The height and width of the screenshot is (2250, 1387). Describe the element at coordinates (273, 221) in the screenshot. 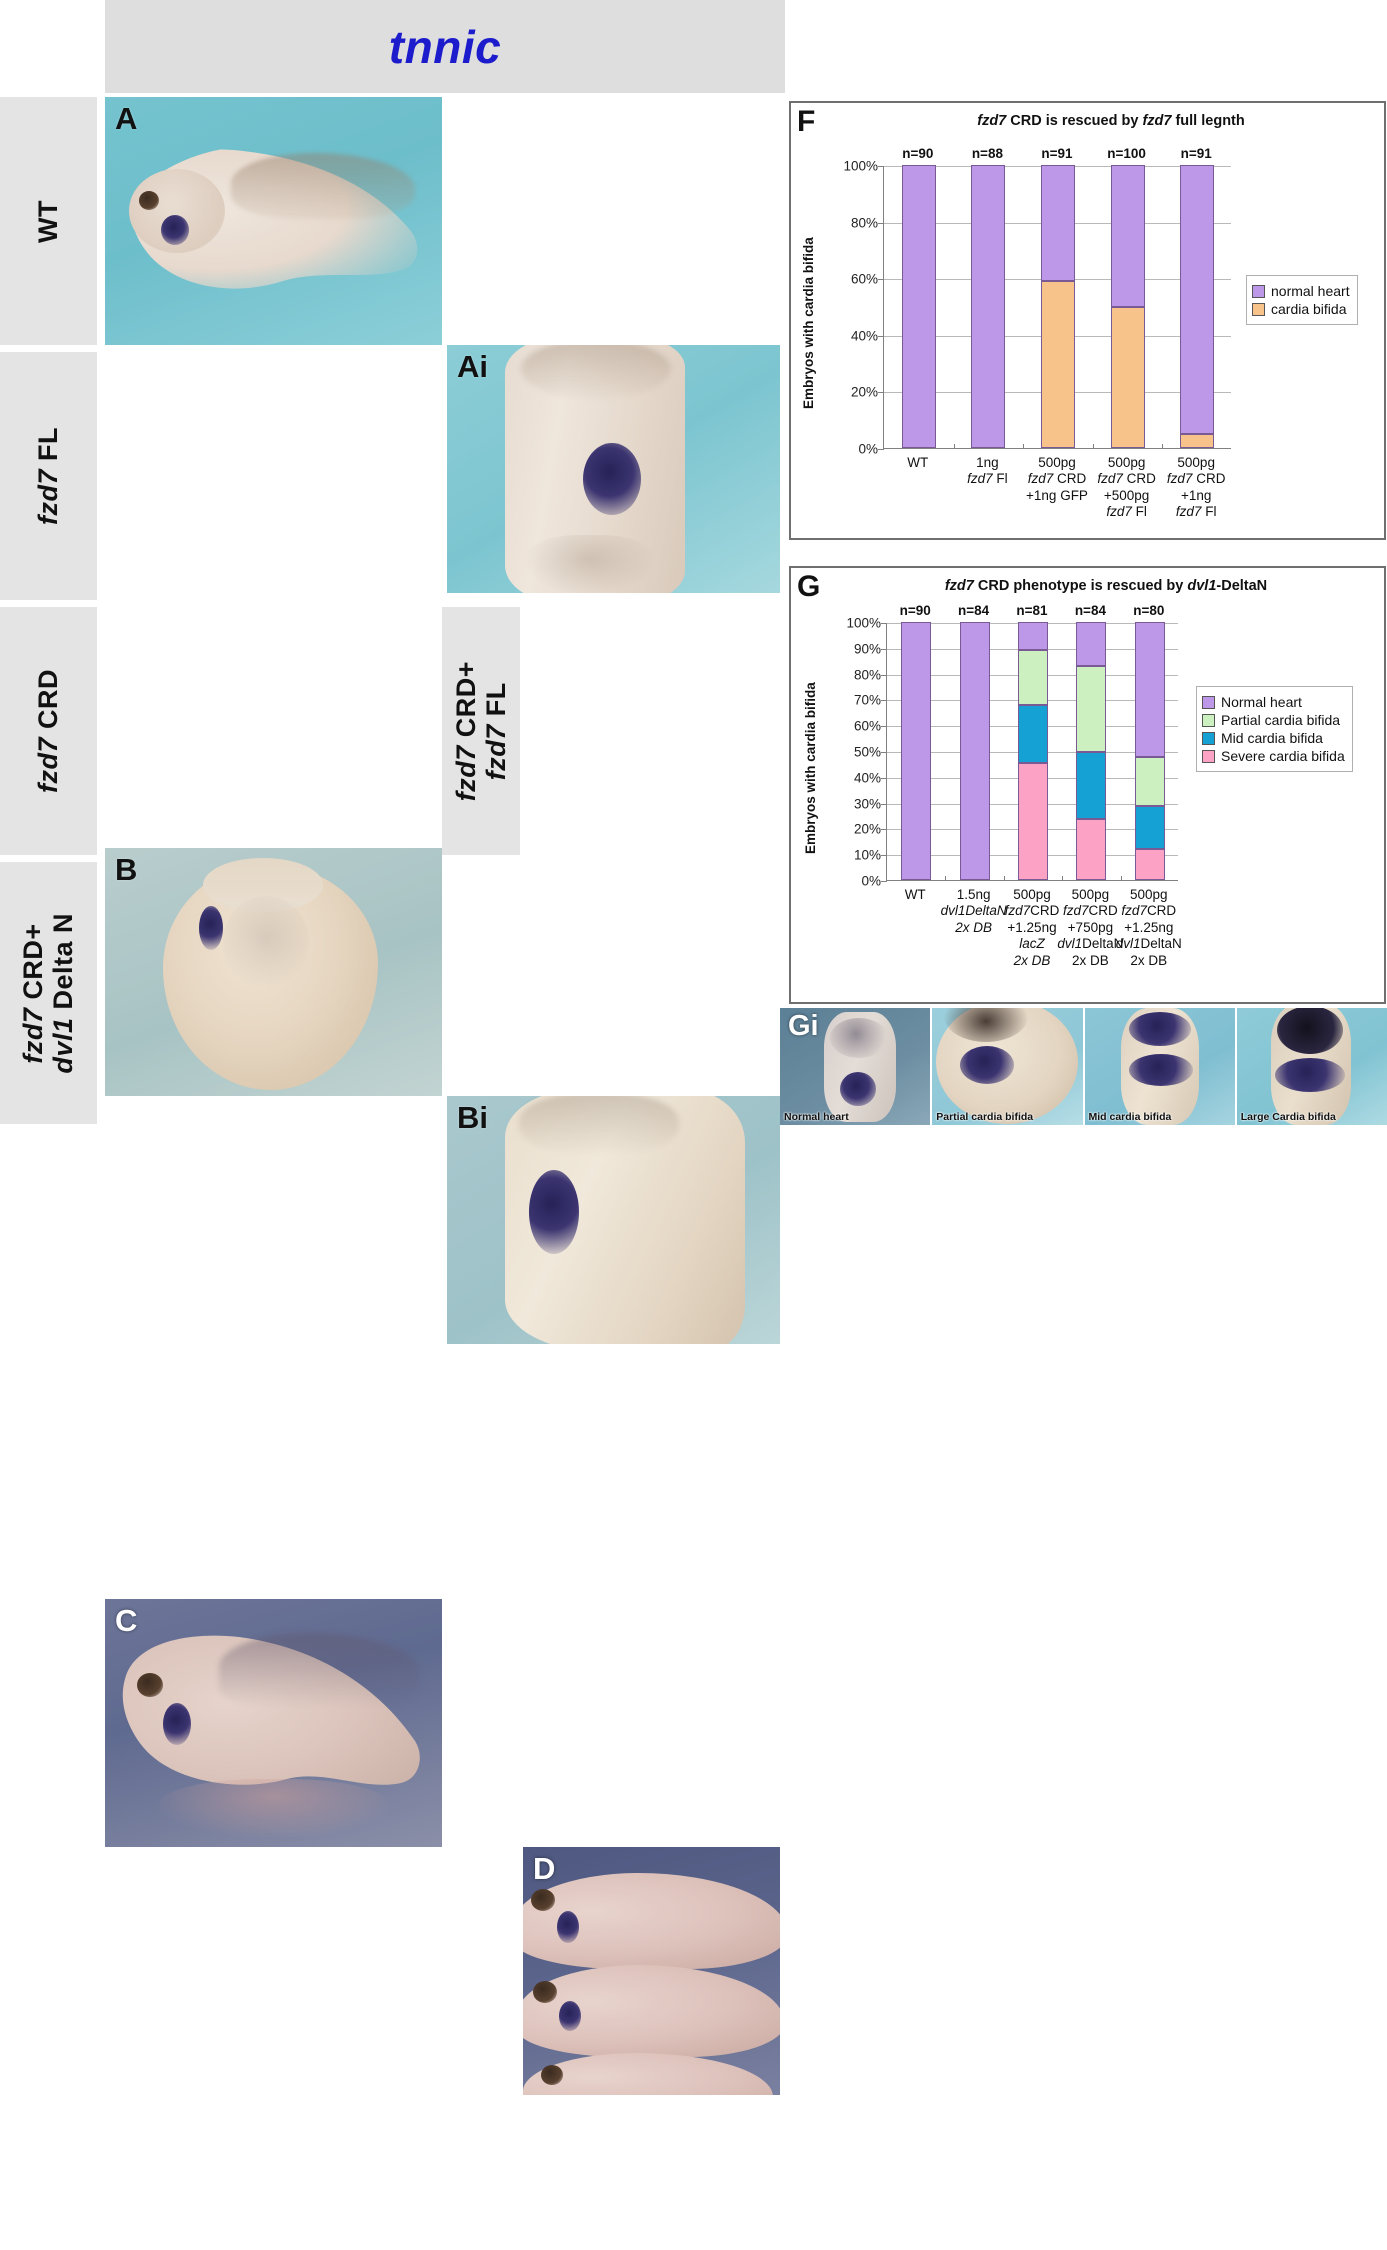

I see `micrograph-A: A` at that location.